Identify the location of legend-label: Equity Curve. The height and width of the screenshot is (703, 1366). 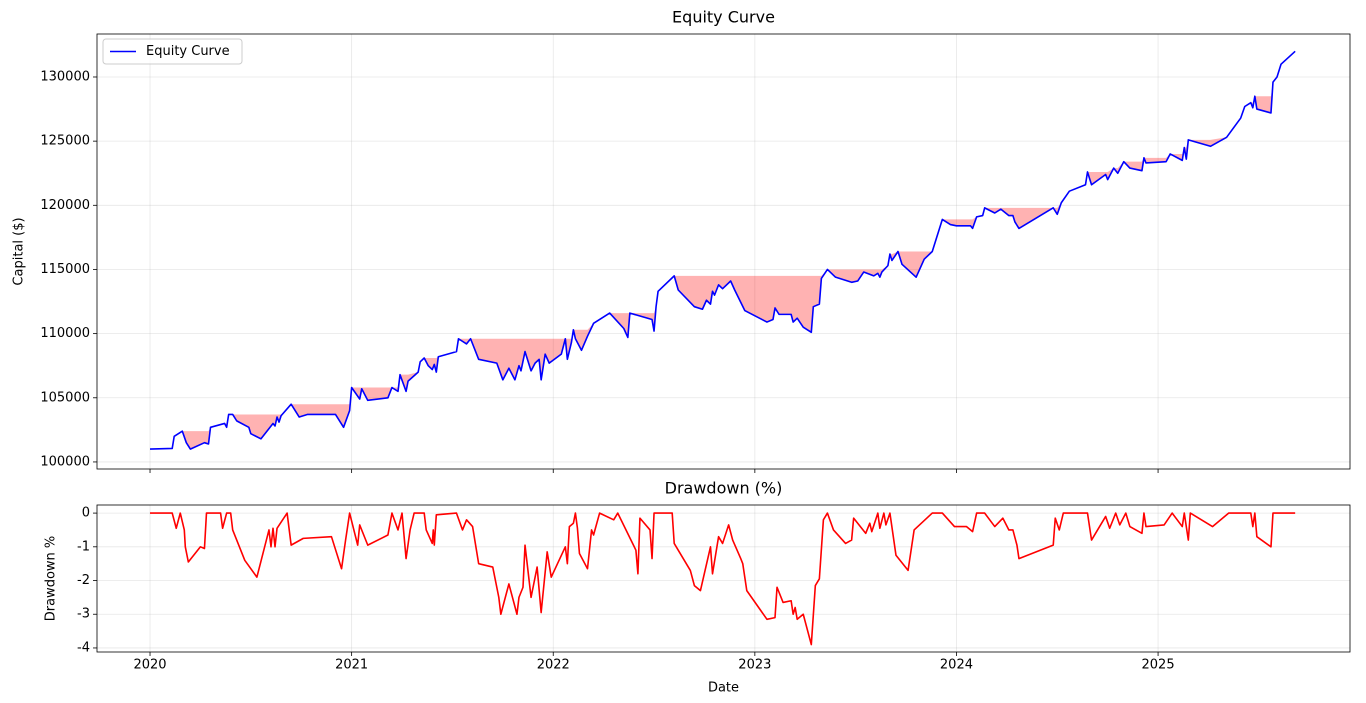
(188, 51).